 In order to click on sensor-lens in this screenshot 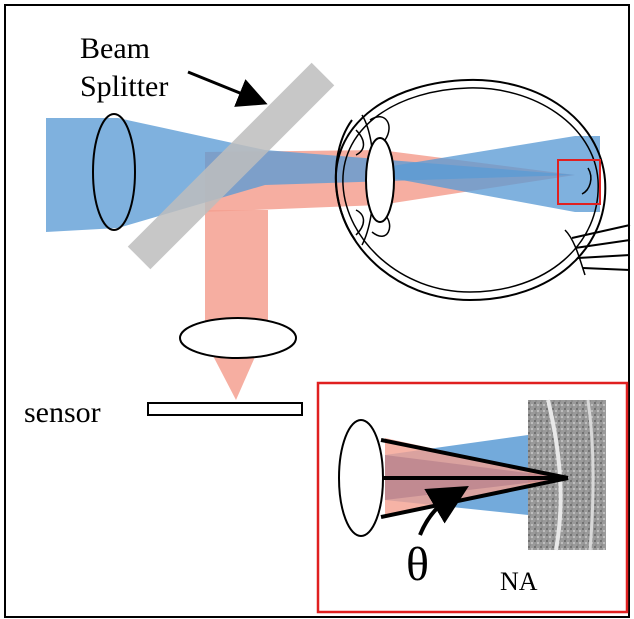, I will do `click(238, 338)`.